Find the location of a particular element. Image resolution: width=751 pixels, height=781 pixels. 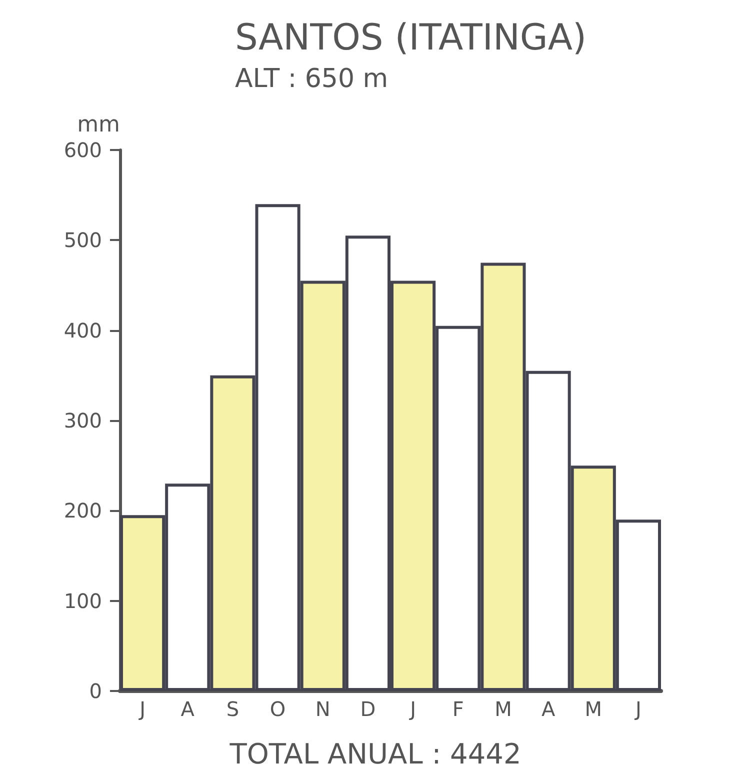

y-tick-label: 500 is located at coordinates (83, 240).